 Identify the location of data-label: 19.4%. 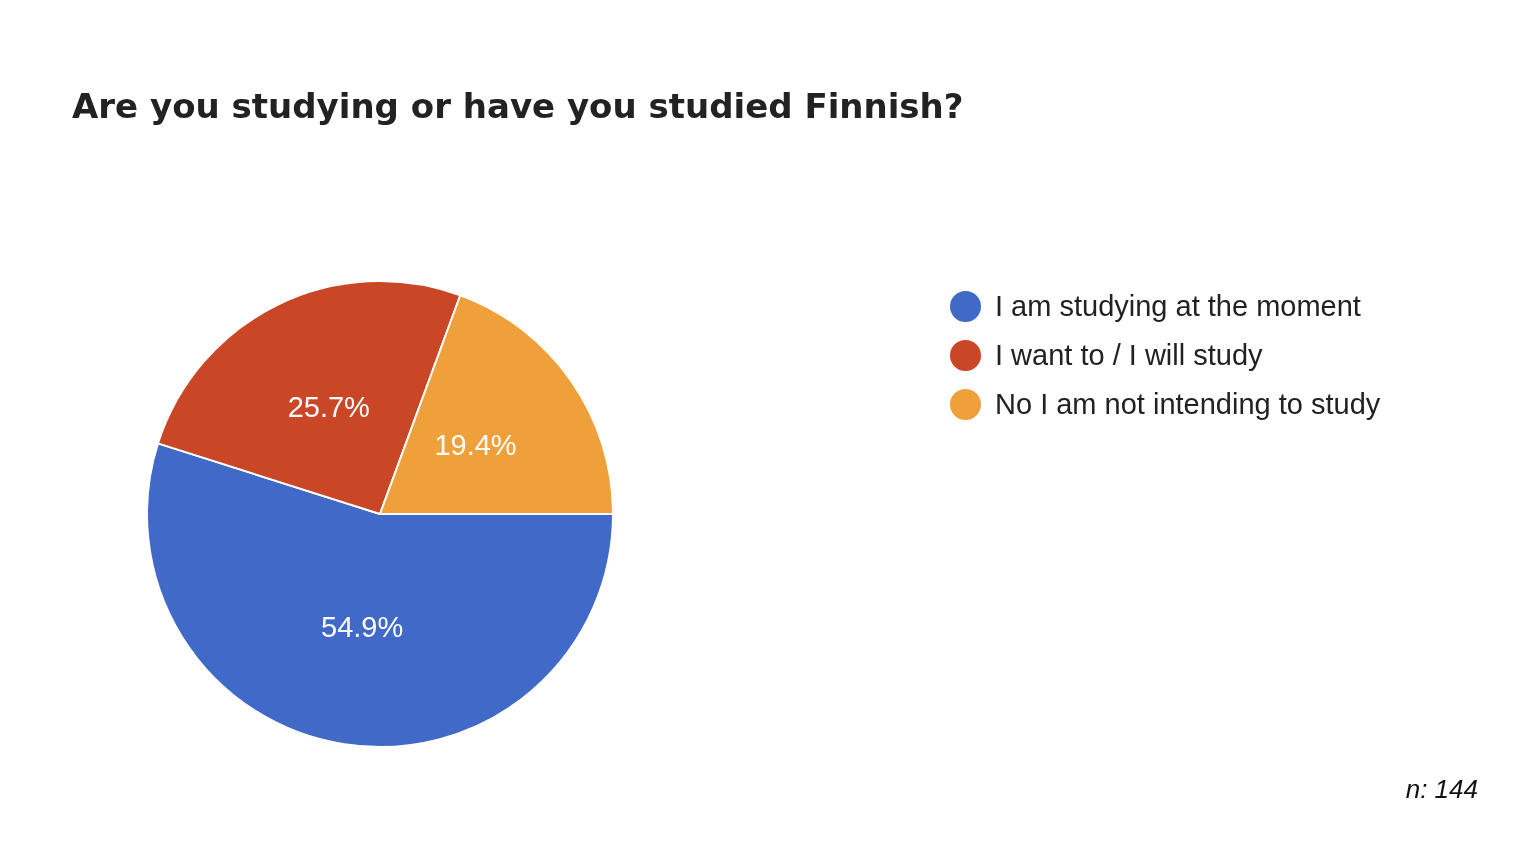
(475, 445).